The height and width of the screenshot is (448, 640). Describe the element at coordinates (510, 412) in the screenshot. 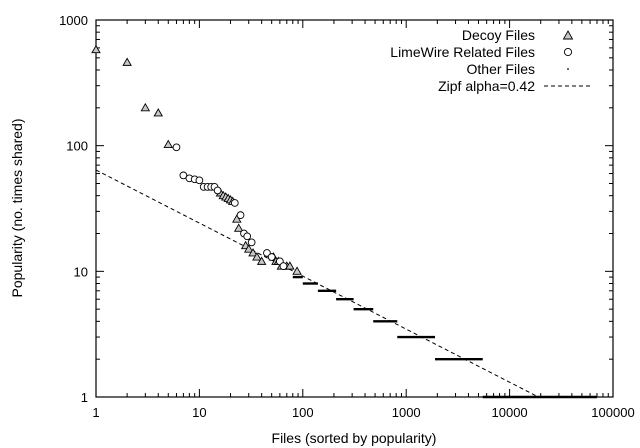

I see `x-tick-label: 10000` at that location.